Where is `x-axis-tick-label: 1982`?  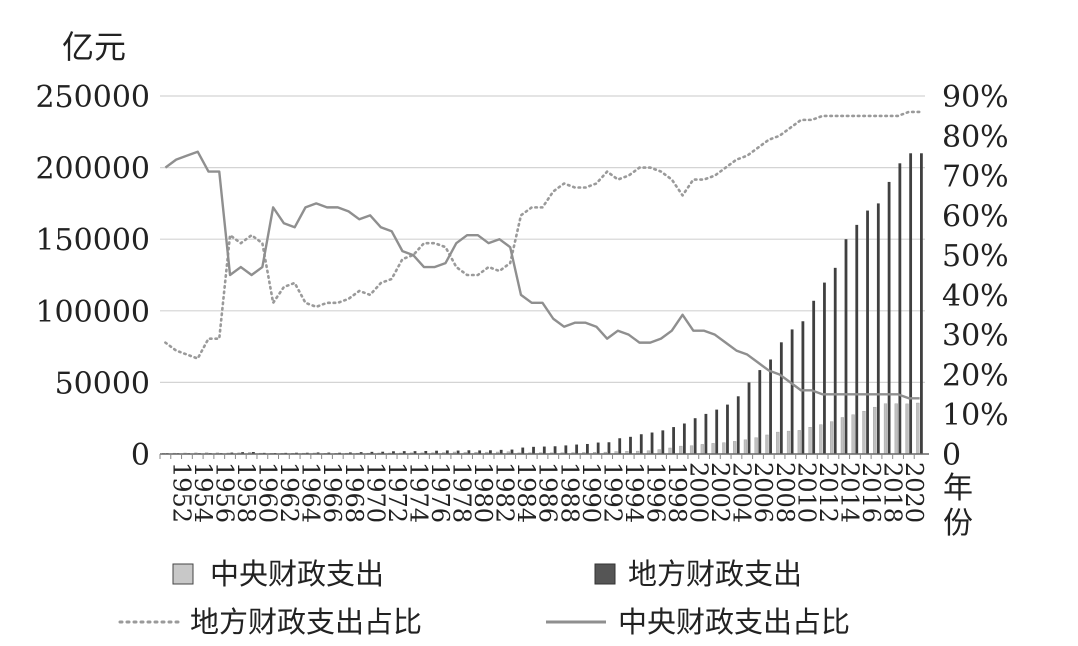
x-axis-tick-label: 1982 is located at coordinates (505, 492).